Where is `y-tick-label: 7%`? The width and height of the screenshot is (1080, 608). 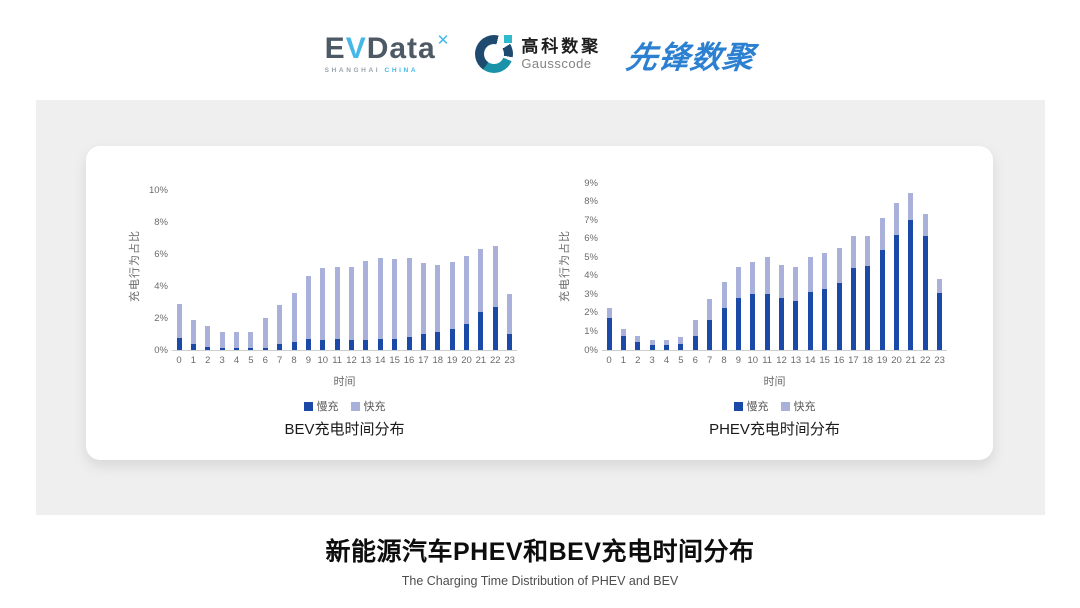 y-tick-label: 7% is located at coordinates (591, 220).